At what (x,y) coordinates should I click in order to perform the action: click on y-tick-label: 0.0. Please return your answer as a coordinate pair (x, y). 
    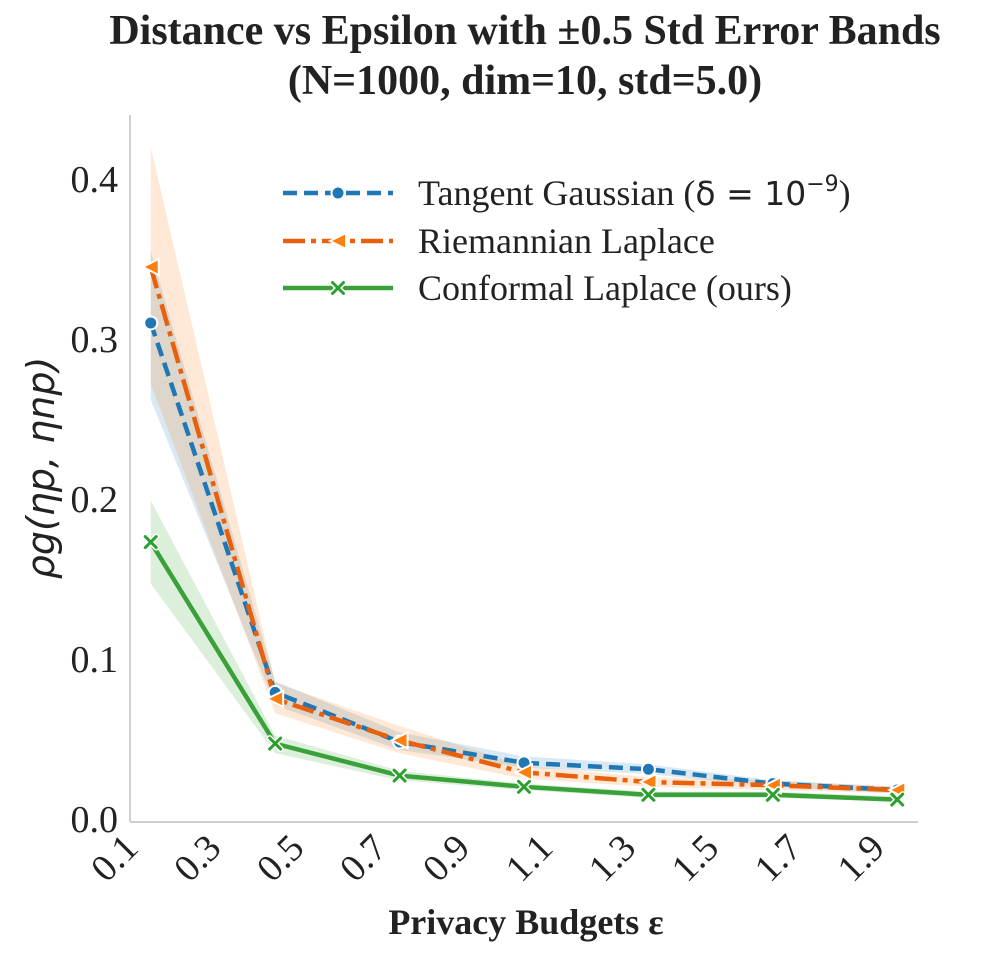
    Looking at the image, I should click on (95, 820).